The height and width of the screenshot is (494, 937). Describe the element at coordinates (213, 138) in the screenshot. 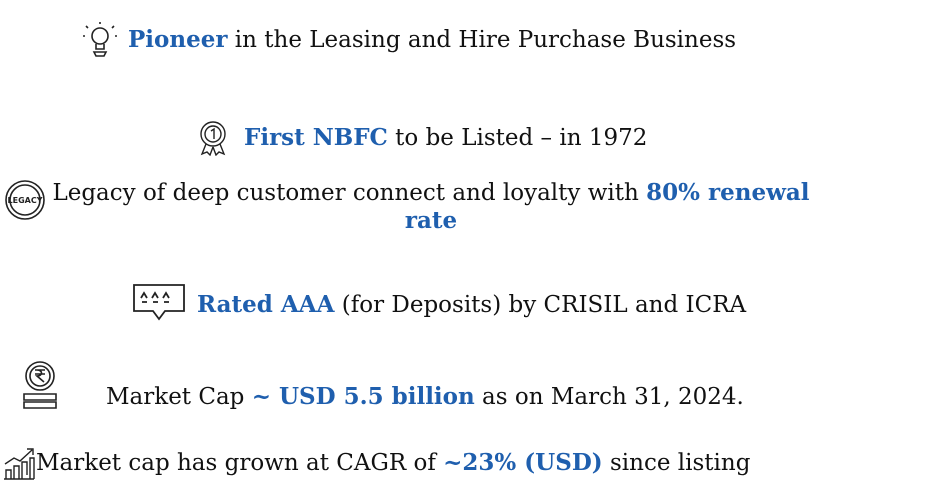

I see `badge-icon` at that location.